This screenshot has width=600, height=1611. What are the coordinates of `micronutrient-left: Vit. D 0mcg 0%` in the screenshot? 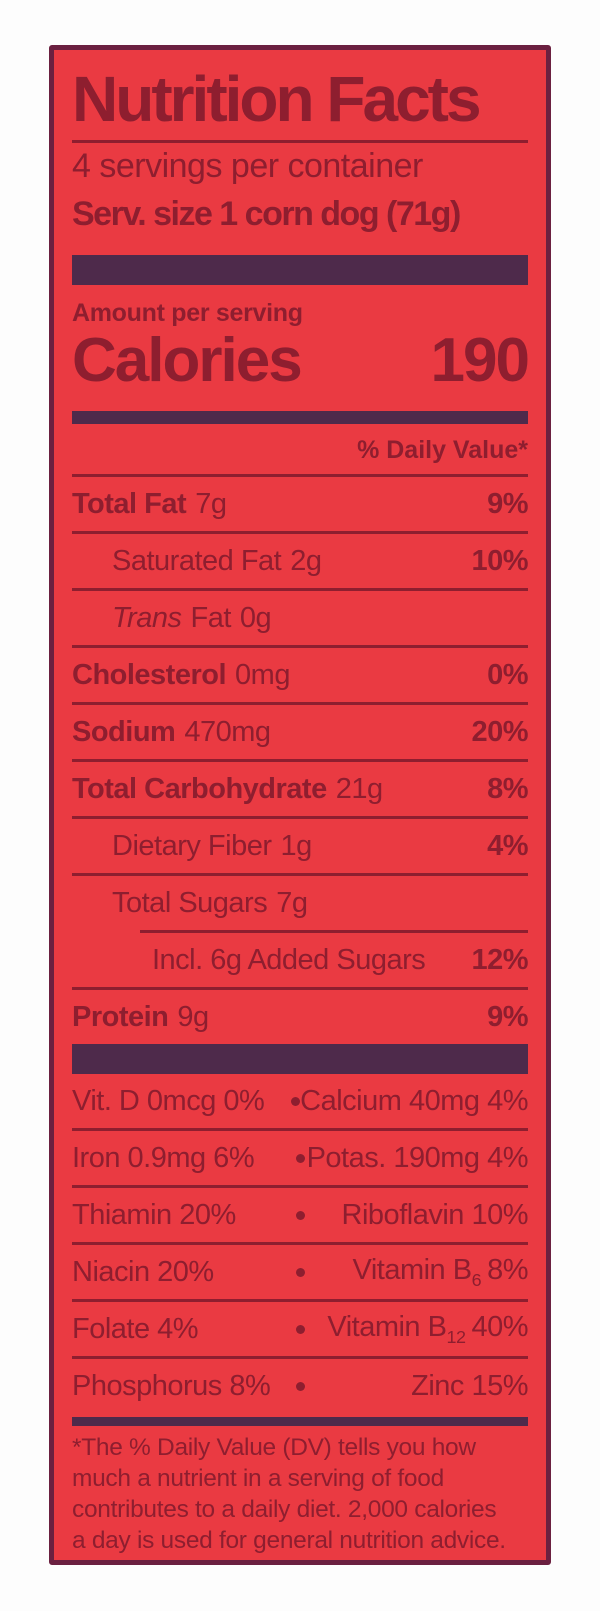 It's located at (168, 1100).